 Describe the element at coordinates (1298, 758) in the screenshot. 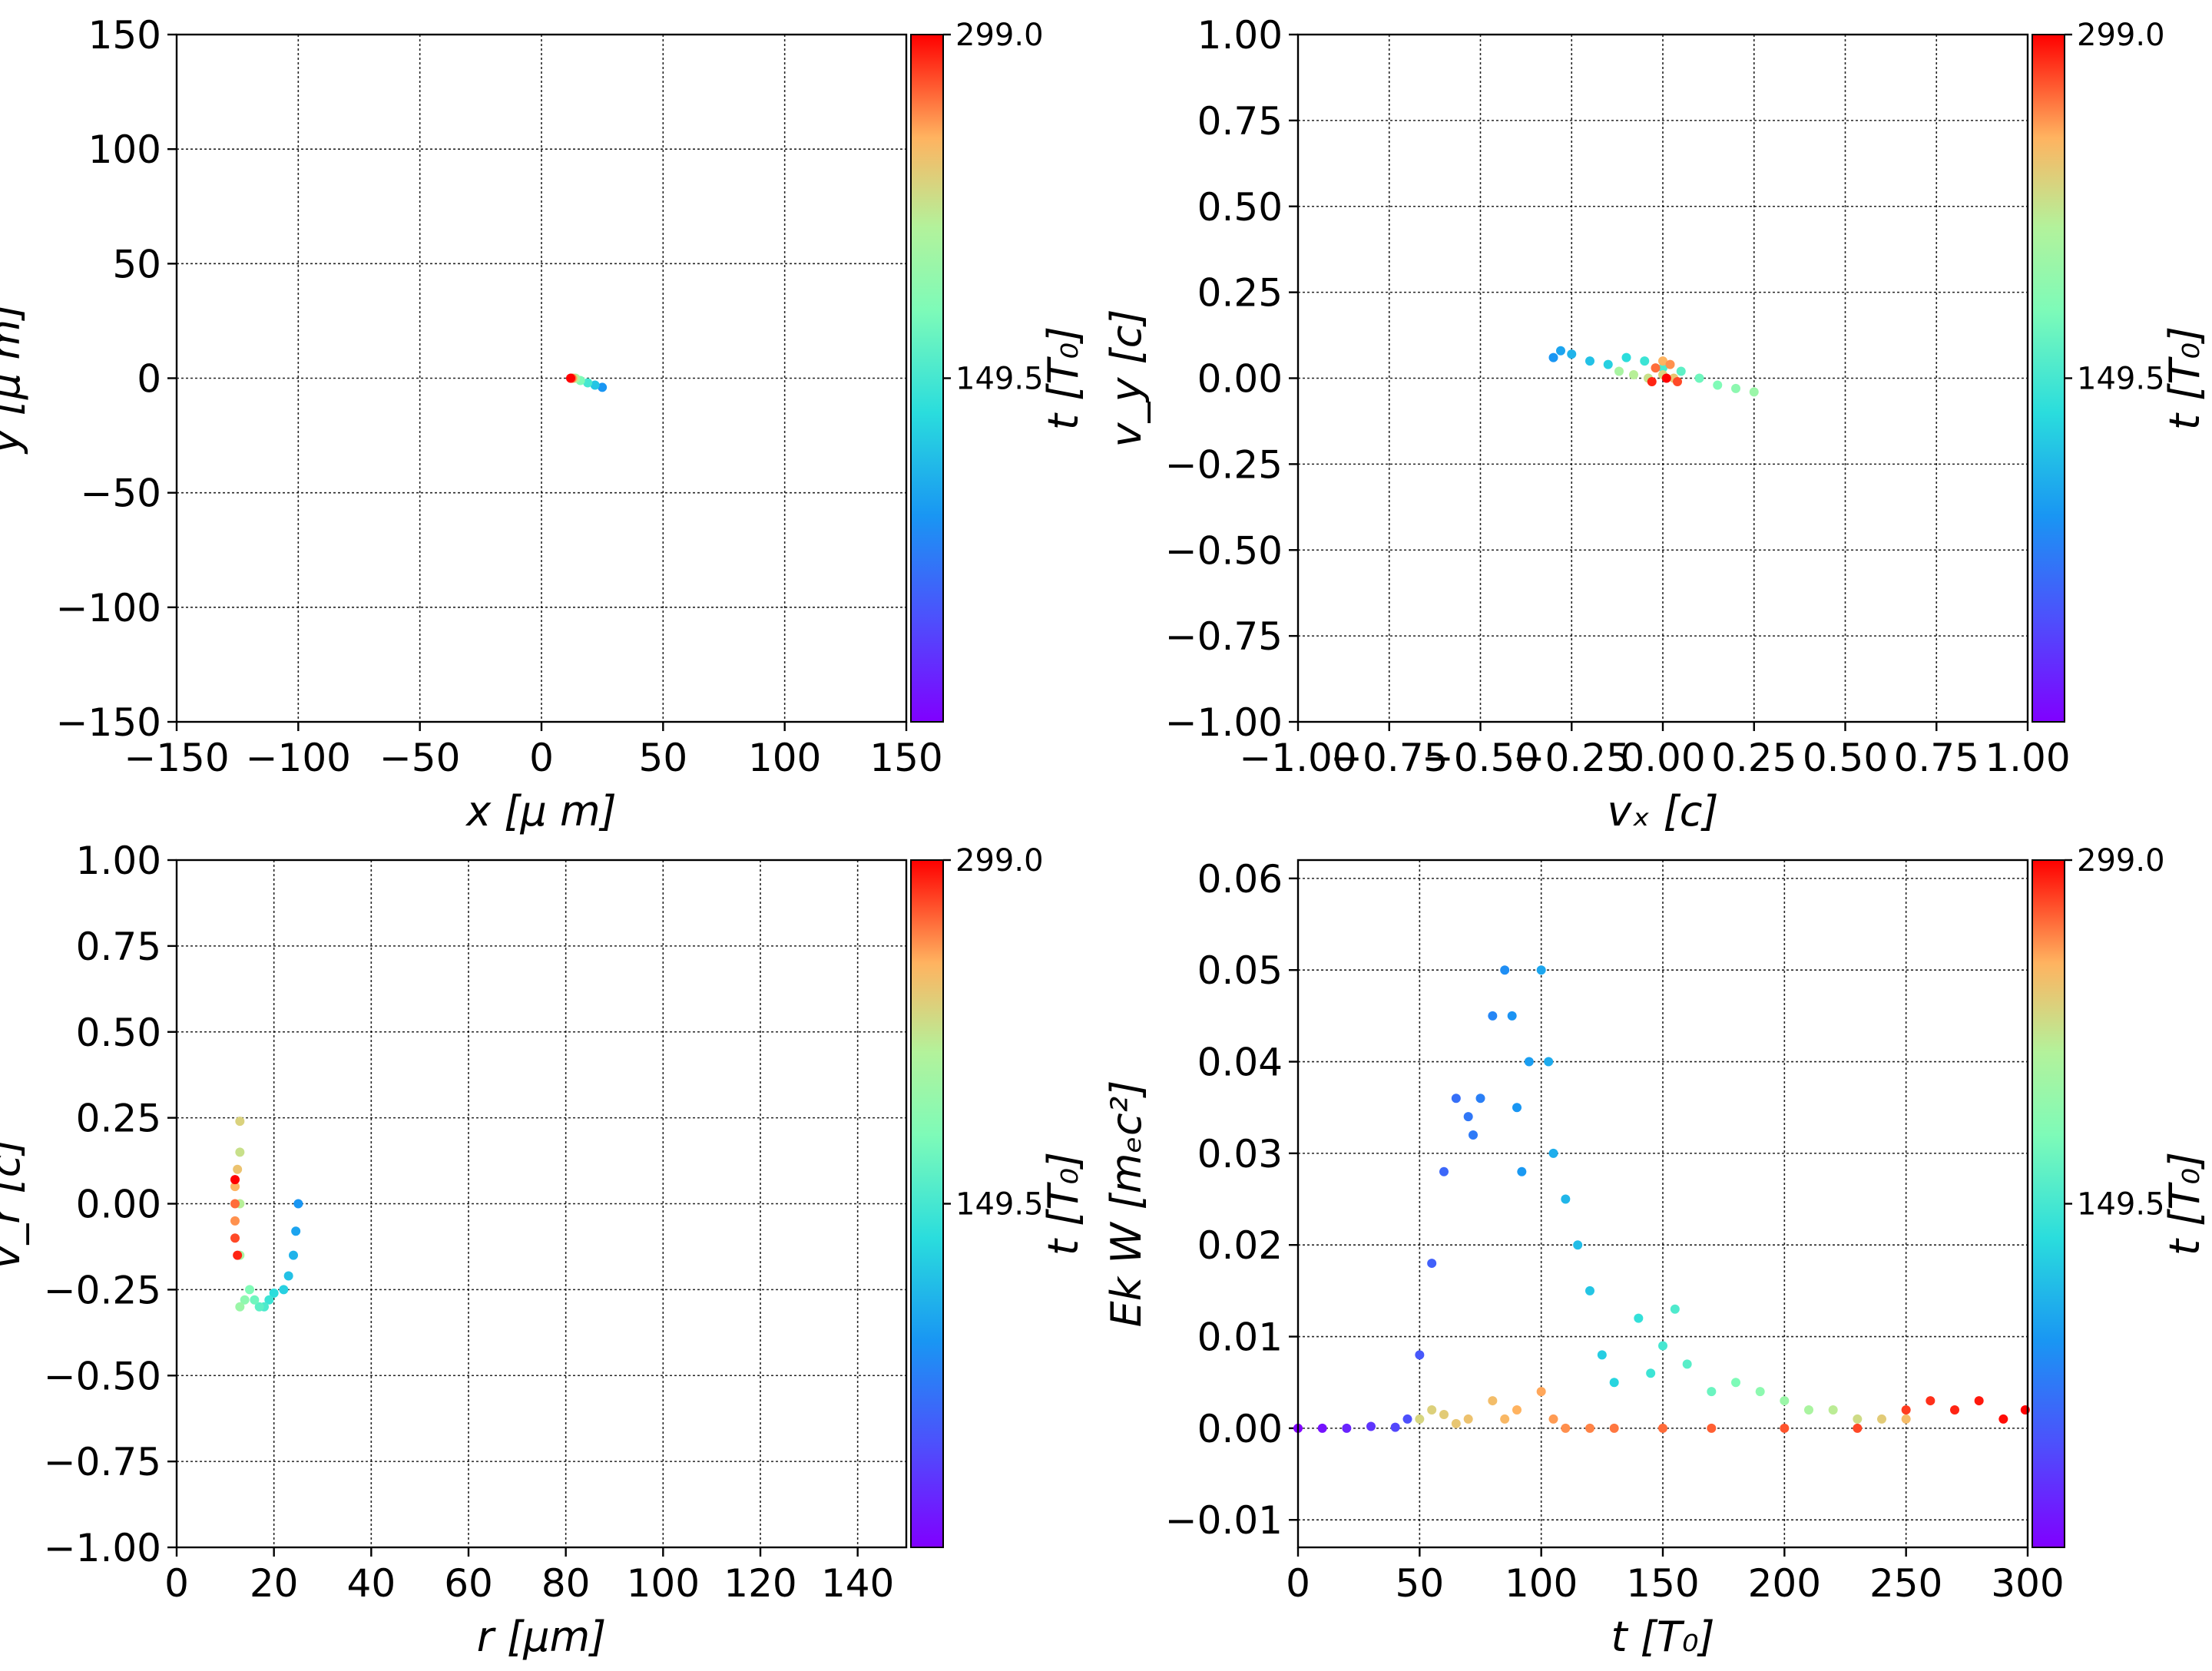

I see `x-tick-label: −1.00` at that location.